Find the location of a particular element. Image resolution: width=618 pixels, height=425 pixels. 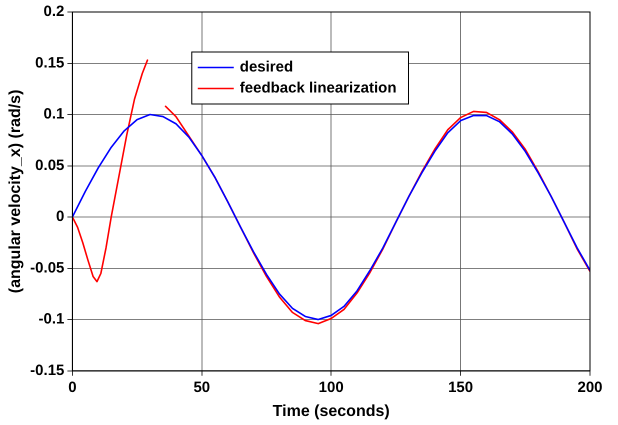

legend-label: desired is located at coordinates (267, 67).